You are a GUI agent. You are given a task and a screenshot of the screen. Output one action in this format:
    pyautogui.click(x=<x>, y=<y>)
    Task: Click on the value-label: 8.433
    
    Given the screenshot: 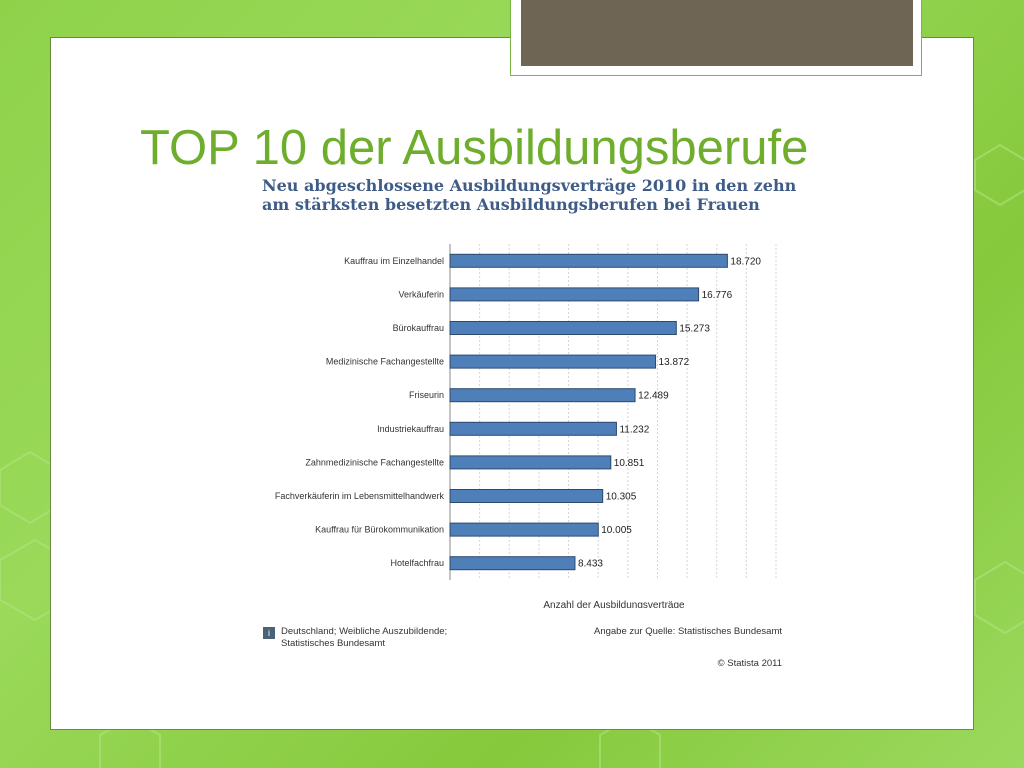 What is the action you would take?
    pyautogui.click(x=590, y=564)
    